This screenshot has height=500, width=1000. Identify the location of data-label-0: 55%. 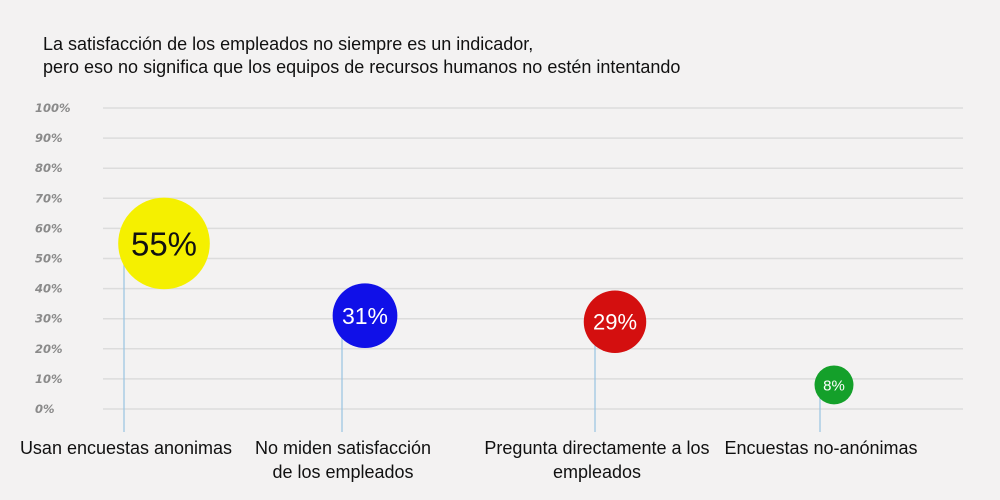
(164, 243).